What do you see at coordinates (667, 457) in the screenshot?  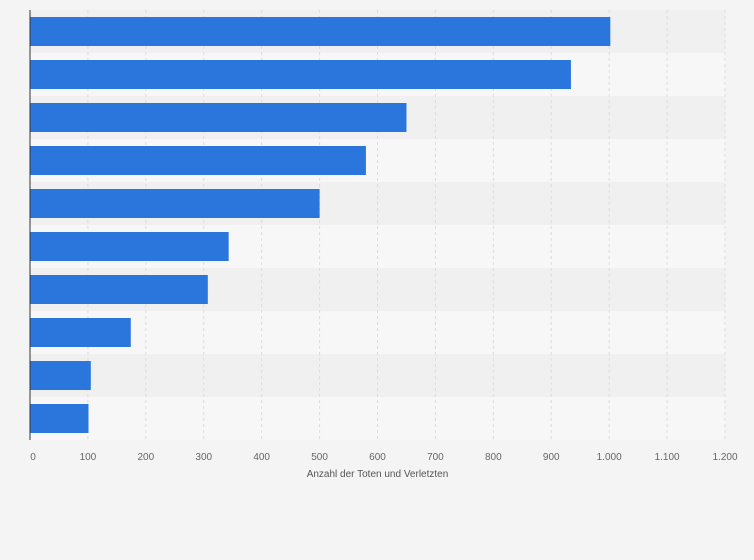 I see `x-tick-label: 1.100` at bounding box center [667, 457].